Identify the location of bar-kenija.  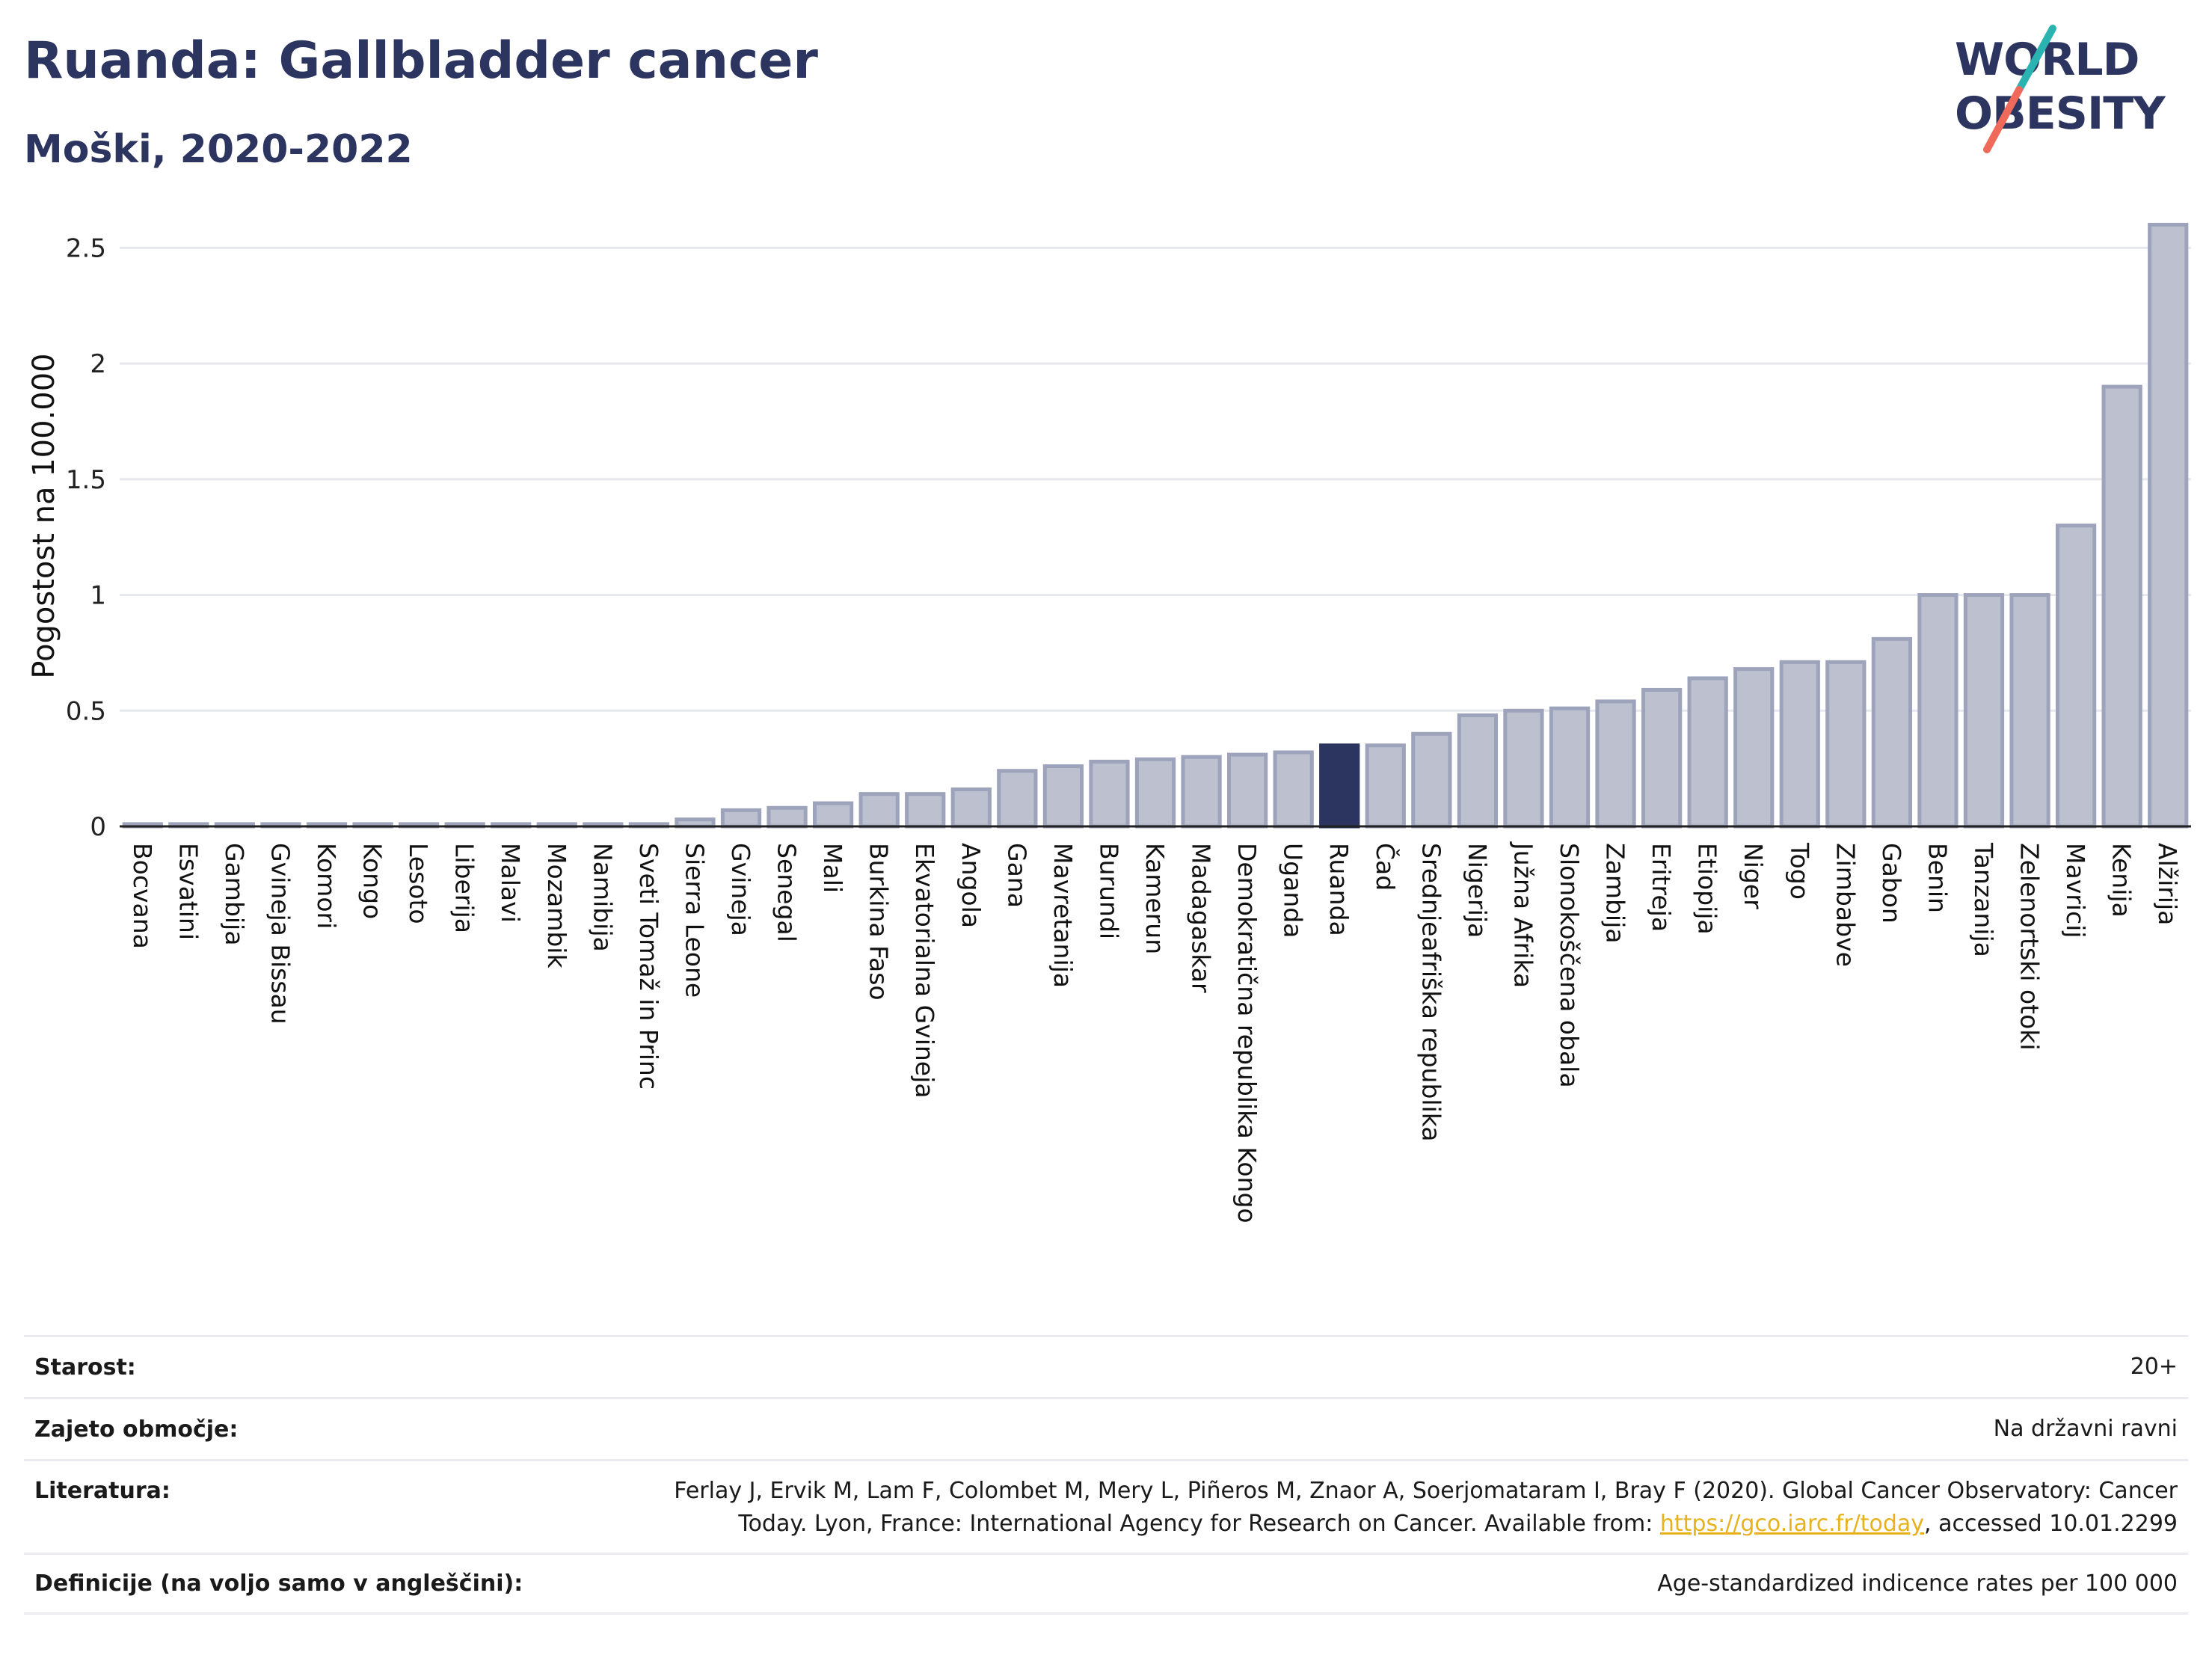
(2121, 606).